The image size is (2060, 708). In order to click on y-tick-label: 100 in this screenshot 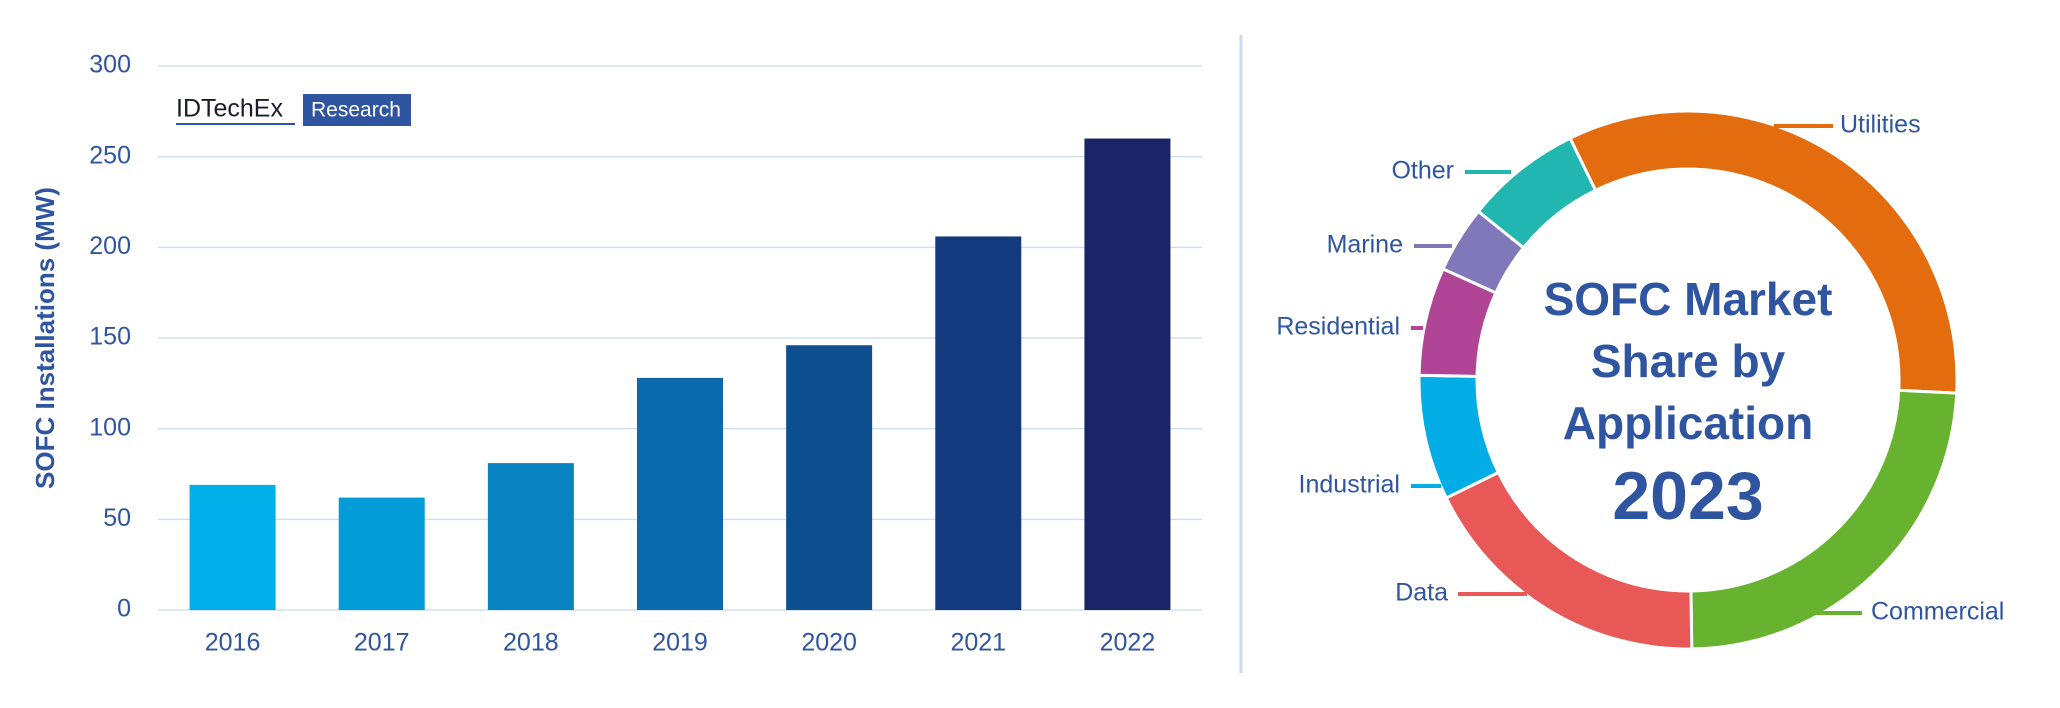, I will do `click(110, 427)`.